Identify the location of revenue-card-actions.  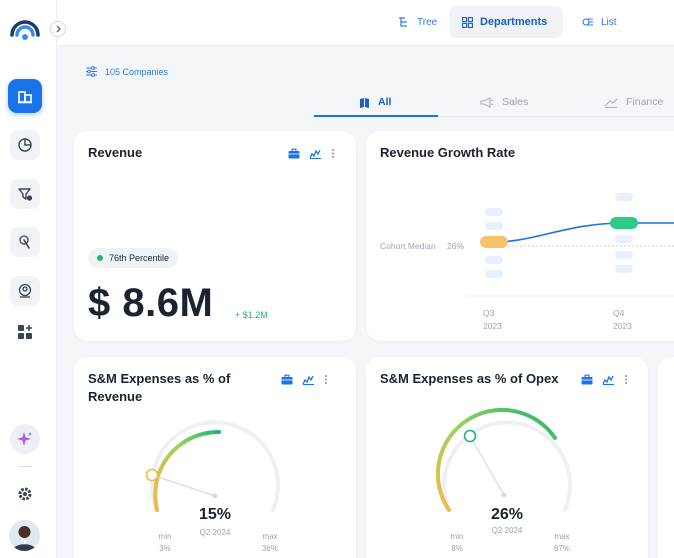
(311, 153).